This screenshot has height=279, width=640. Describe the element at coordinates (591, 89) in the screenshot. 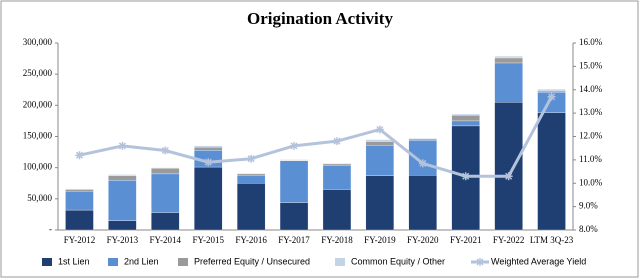

I see `y2-tick-label: 14.0%` at that location.